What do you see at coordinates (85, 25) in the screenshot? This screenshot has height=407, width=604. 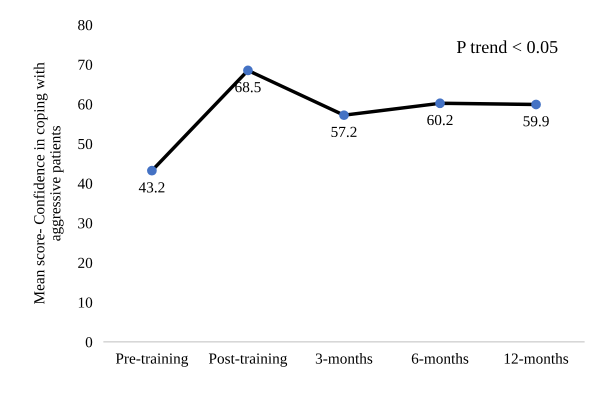 I see `y-tick-label: 80` at bounding box center [85, 25].